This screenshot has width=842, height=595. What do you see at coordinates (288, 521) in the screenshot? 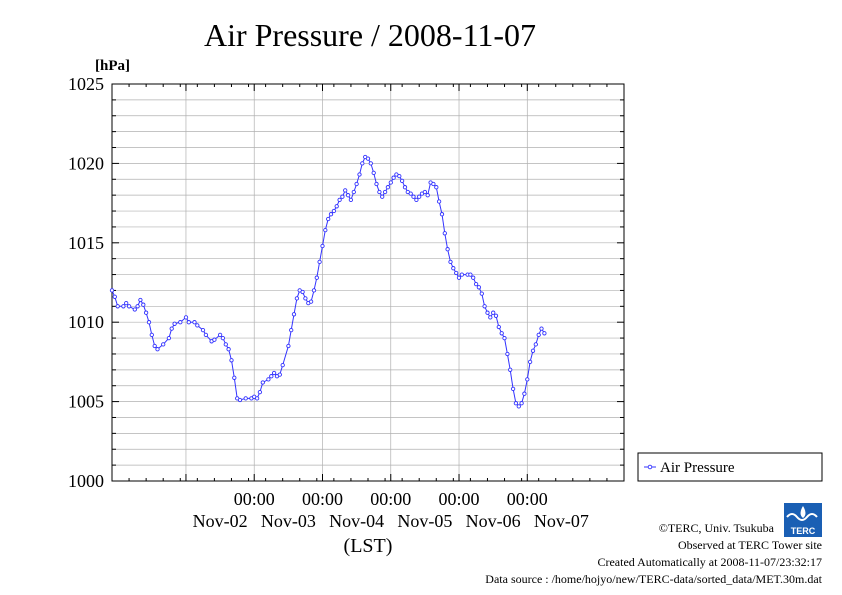
I see `x-tick-date-label: Nov-03` at bounding box center [288, 521].